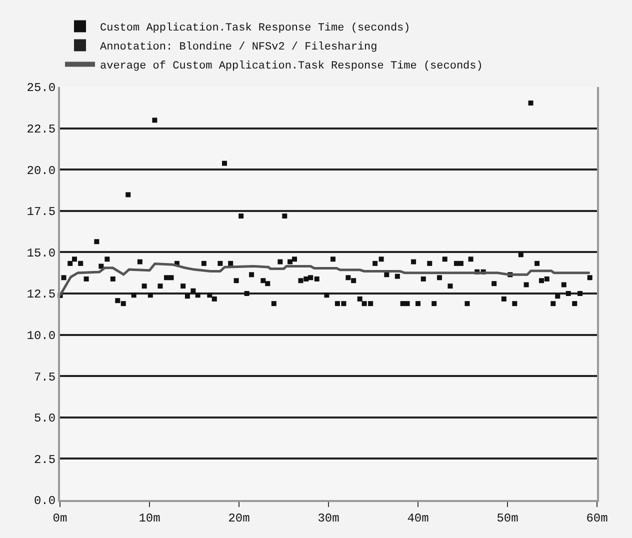 The image size is (632, 538). I want to click on x-tick-label: 40m, so click(418, 518).